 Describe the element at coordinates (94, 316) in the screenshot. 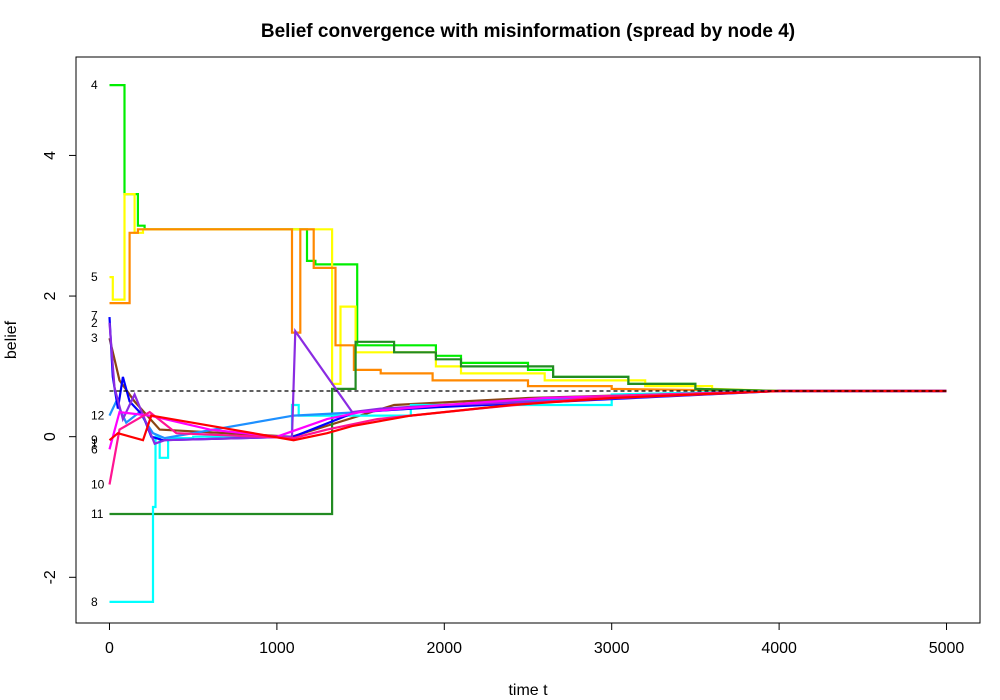

I see `node-label-7: 7` at that location.